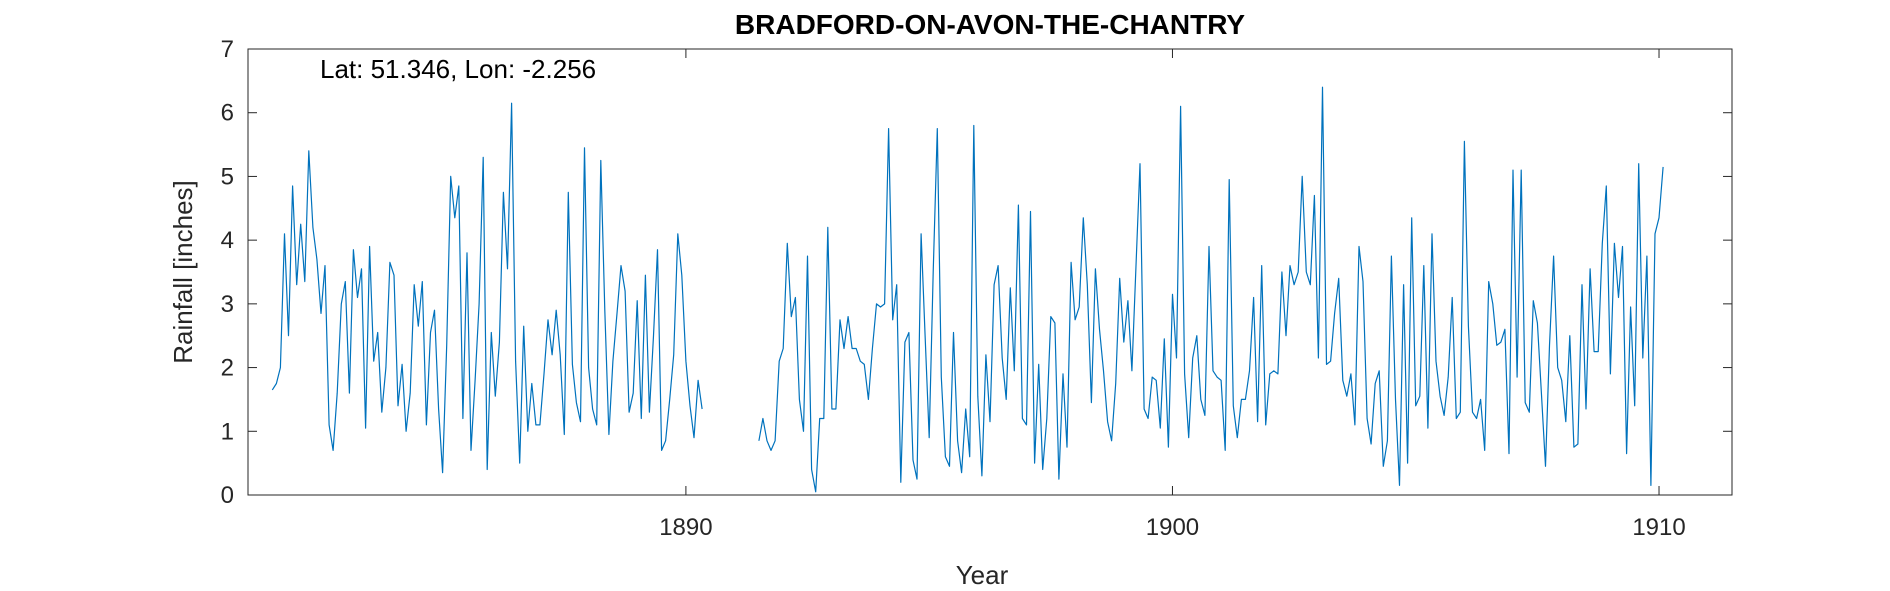 The width and height of the screenshot is (1890, 591). What do you see at coordinates (982, 575) in the screenshot?
I see `x-axis-label: Year` at bounding box center [982, 575].